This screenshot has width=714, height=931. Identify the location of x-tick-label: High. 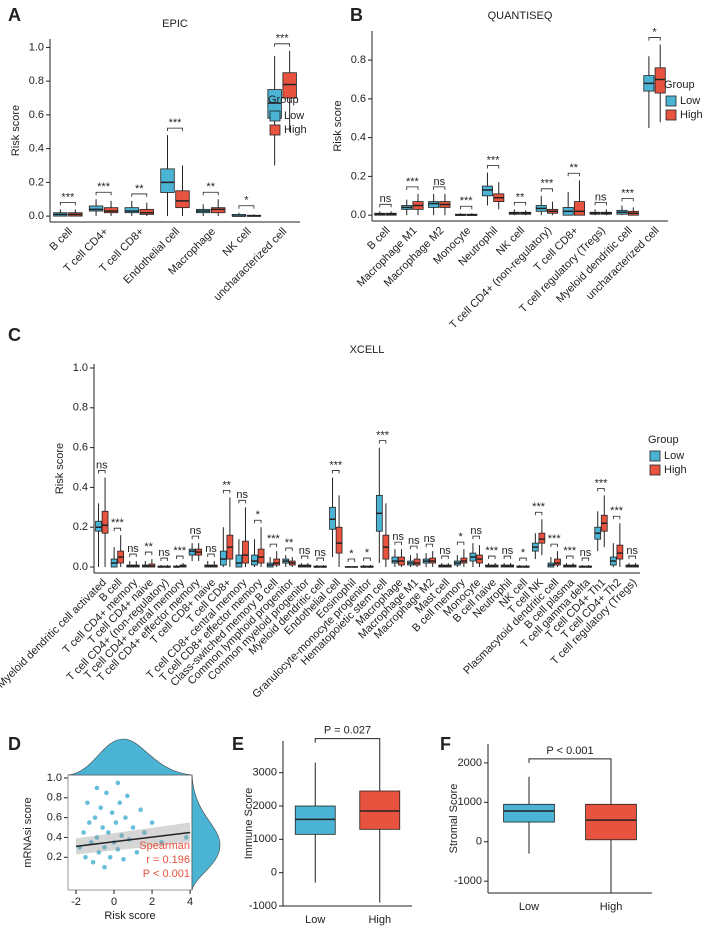
(379, 920).